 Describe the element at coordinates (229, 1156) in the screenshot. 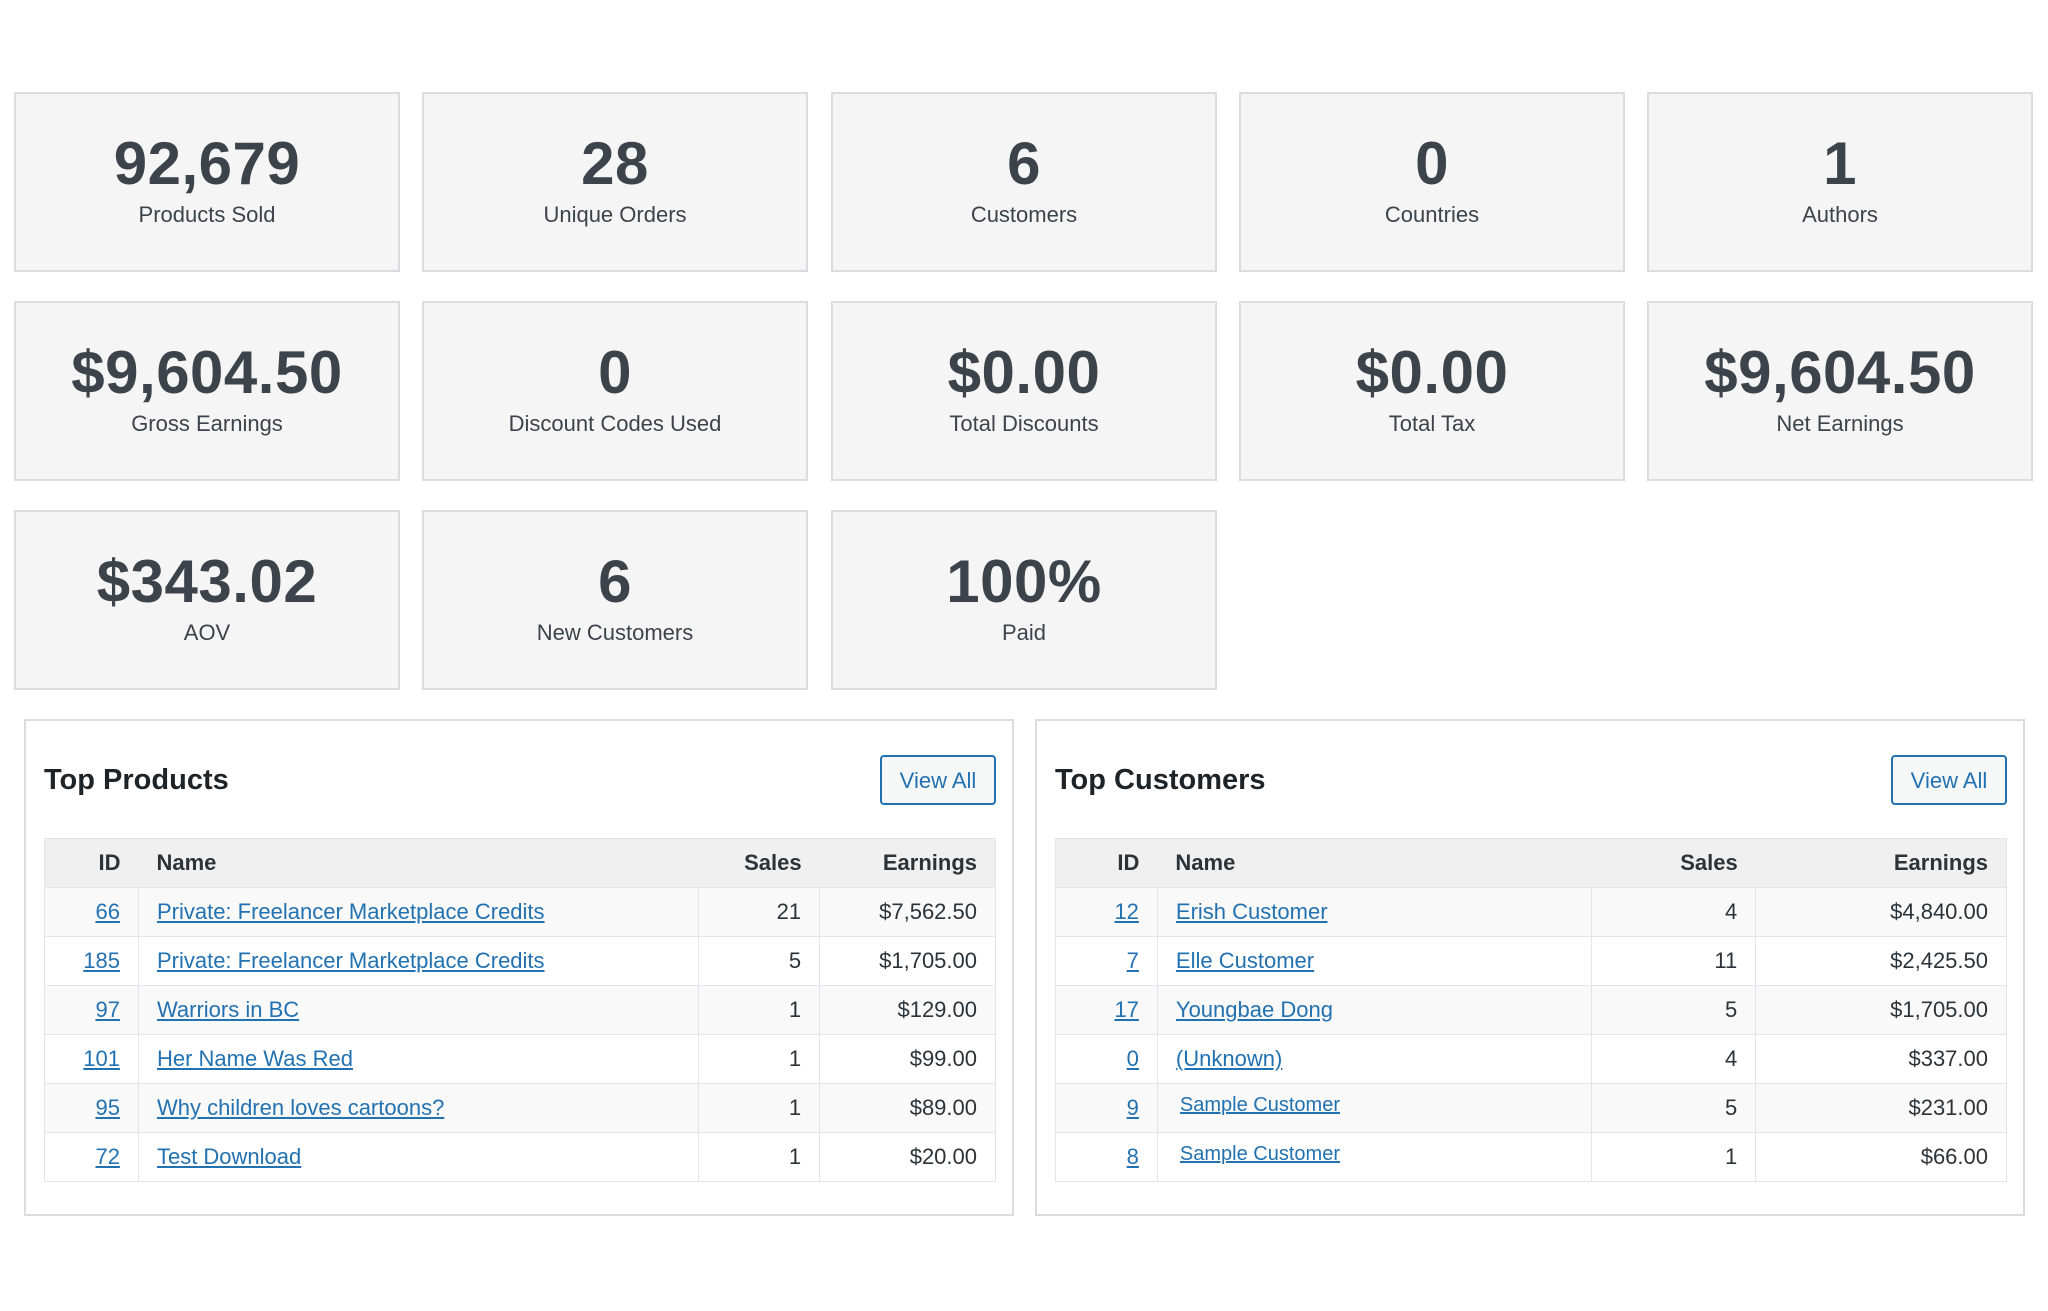

I see `product-name-link: Test Download` at that location.